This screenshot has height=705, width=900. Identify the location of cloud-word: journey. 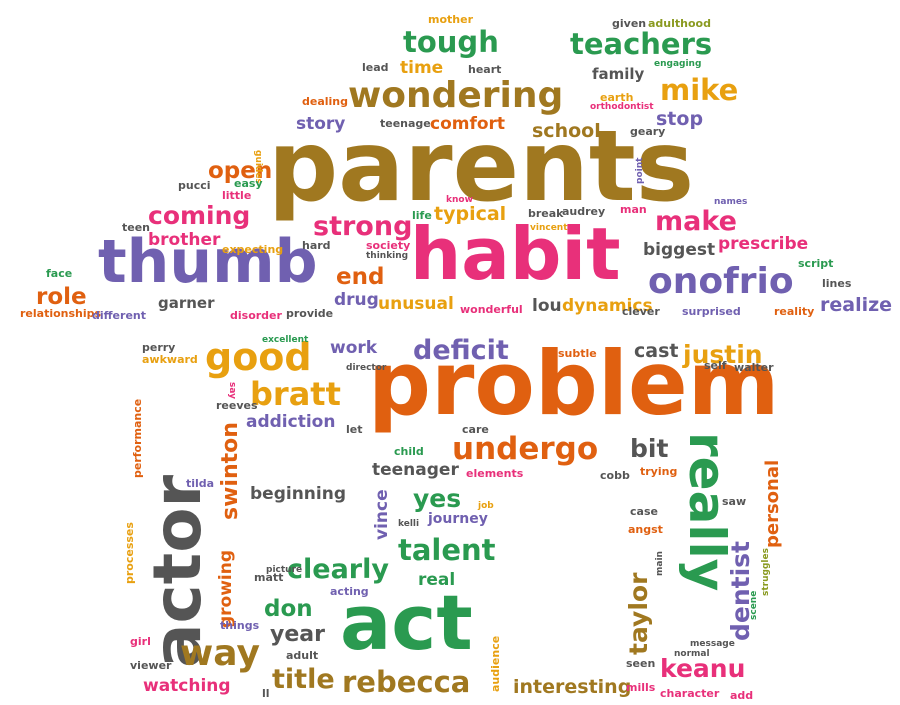
(458, 519).